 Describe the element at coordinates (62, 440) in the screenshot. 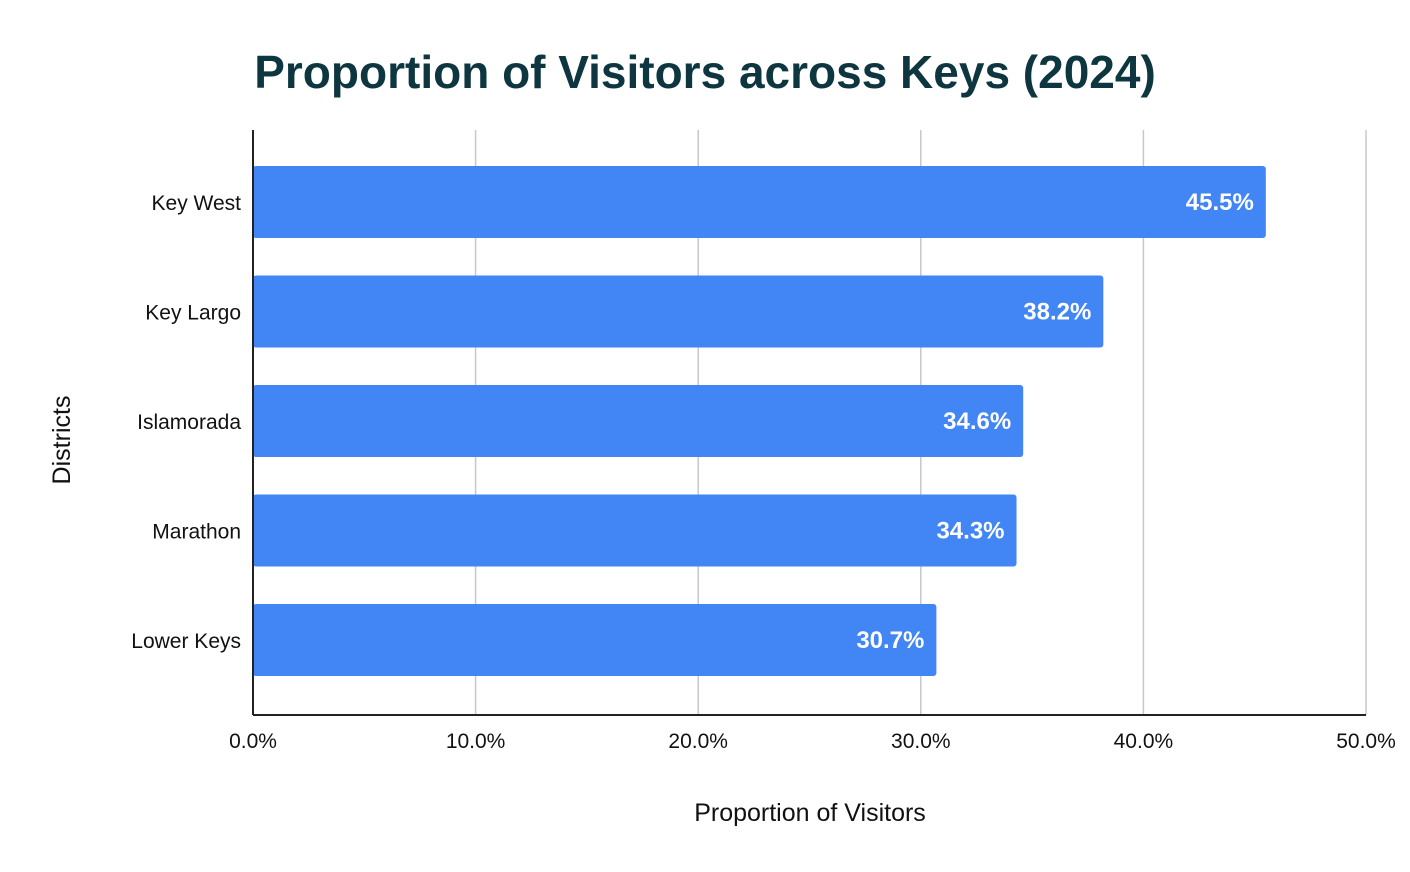

I see `y-axis-title: Districts` at that location.